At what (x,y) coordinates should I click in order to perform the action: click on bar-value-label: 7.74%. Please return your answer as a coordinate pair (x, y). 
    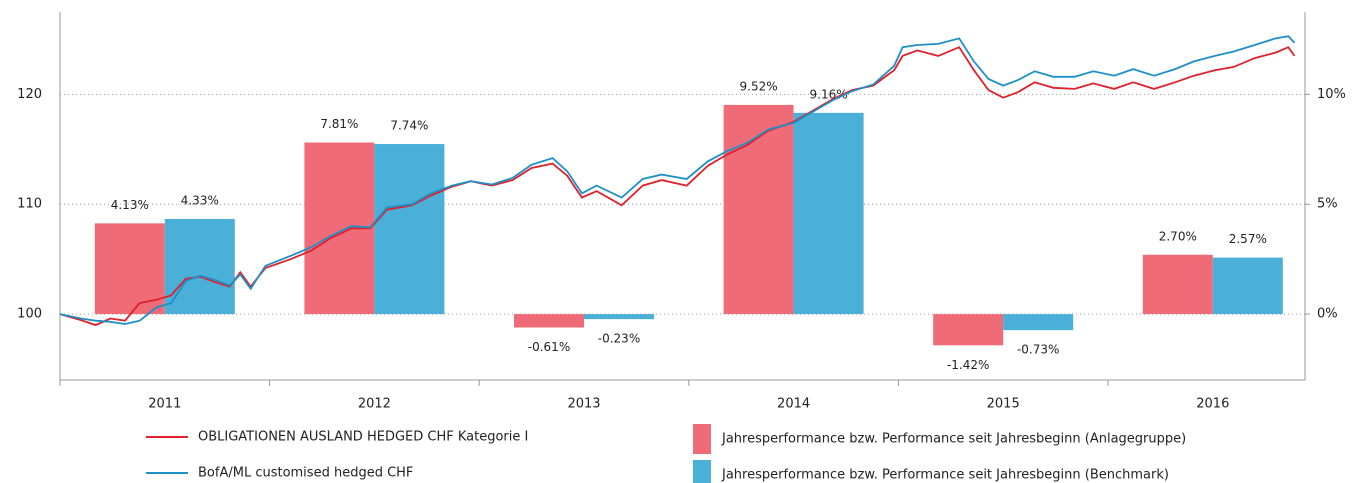
    Looking at the image, I should click on (409, 126).